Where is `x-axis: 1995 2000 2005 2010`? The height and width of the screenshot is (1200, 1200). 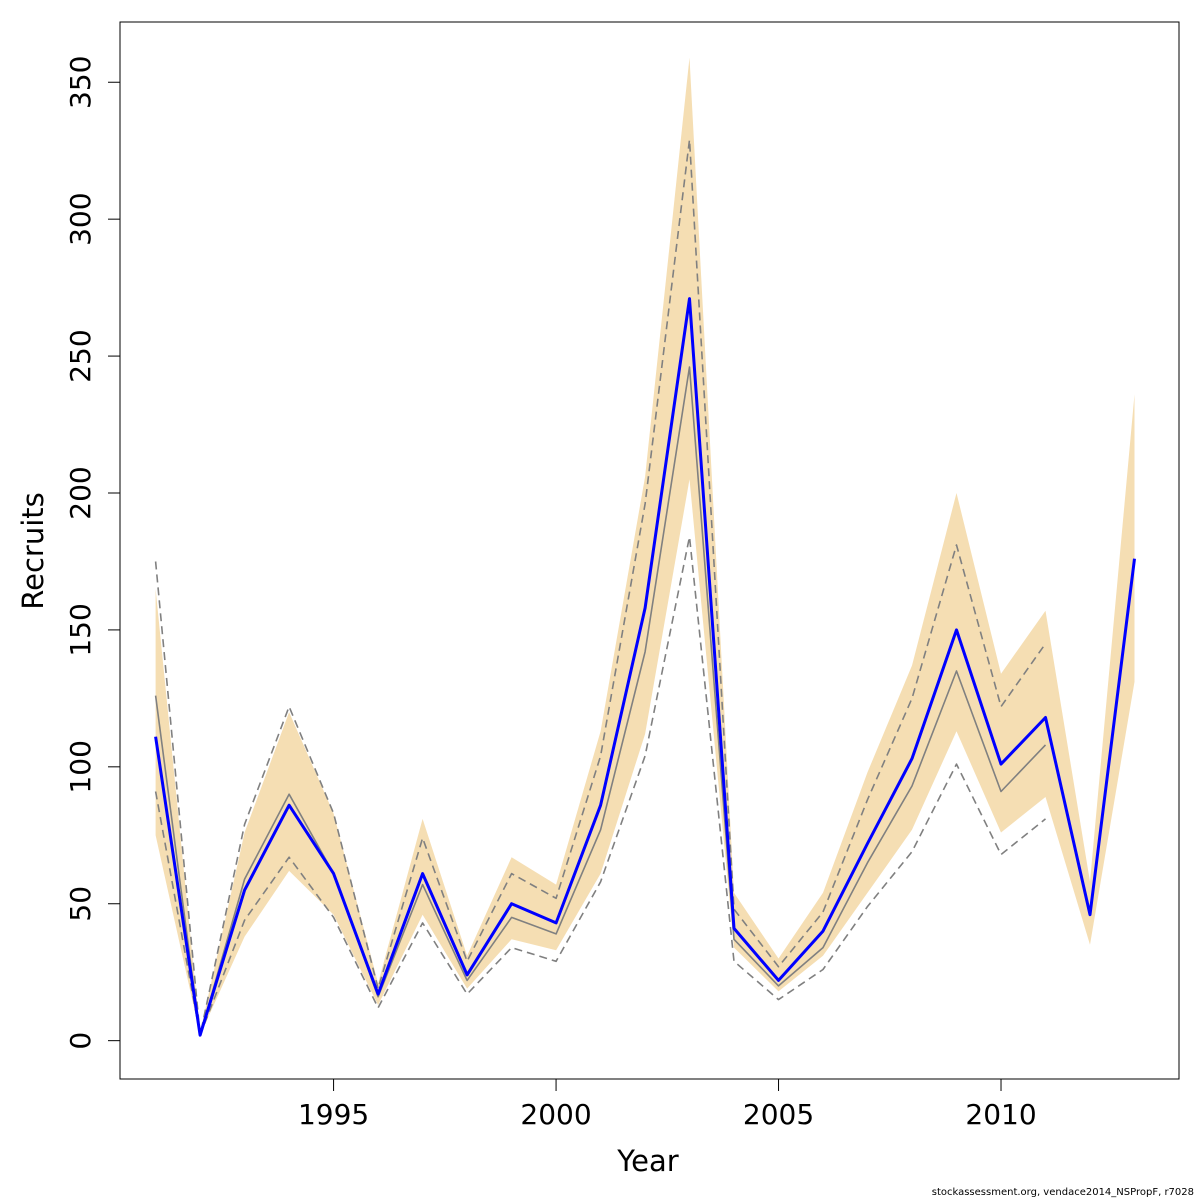 x-axis: 1995 2000 2005 2010 is located at coordinates (667, 1104).